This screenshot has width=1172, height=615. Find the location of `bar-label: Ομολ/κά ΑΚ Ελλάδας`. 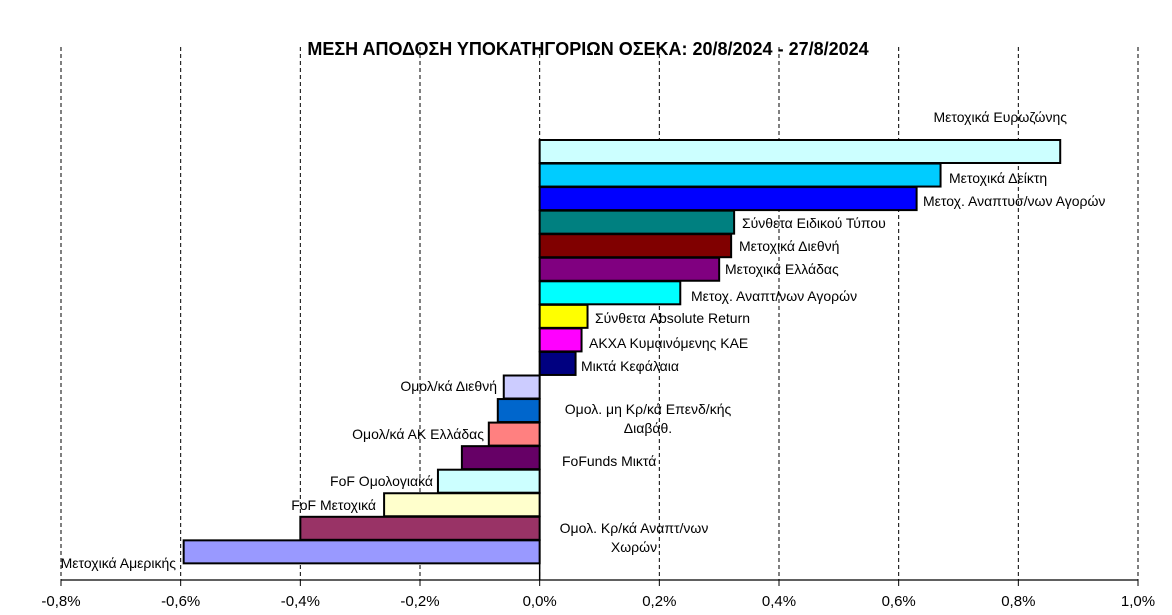

bar-label: Ομολ/κά ΑΚ Ελλάδας is located at coordinates (418, 434).